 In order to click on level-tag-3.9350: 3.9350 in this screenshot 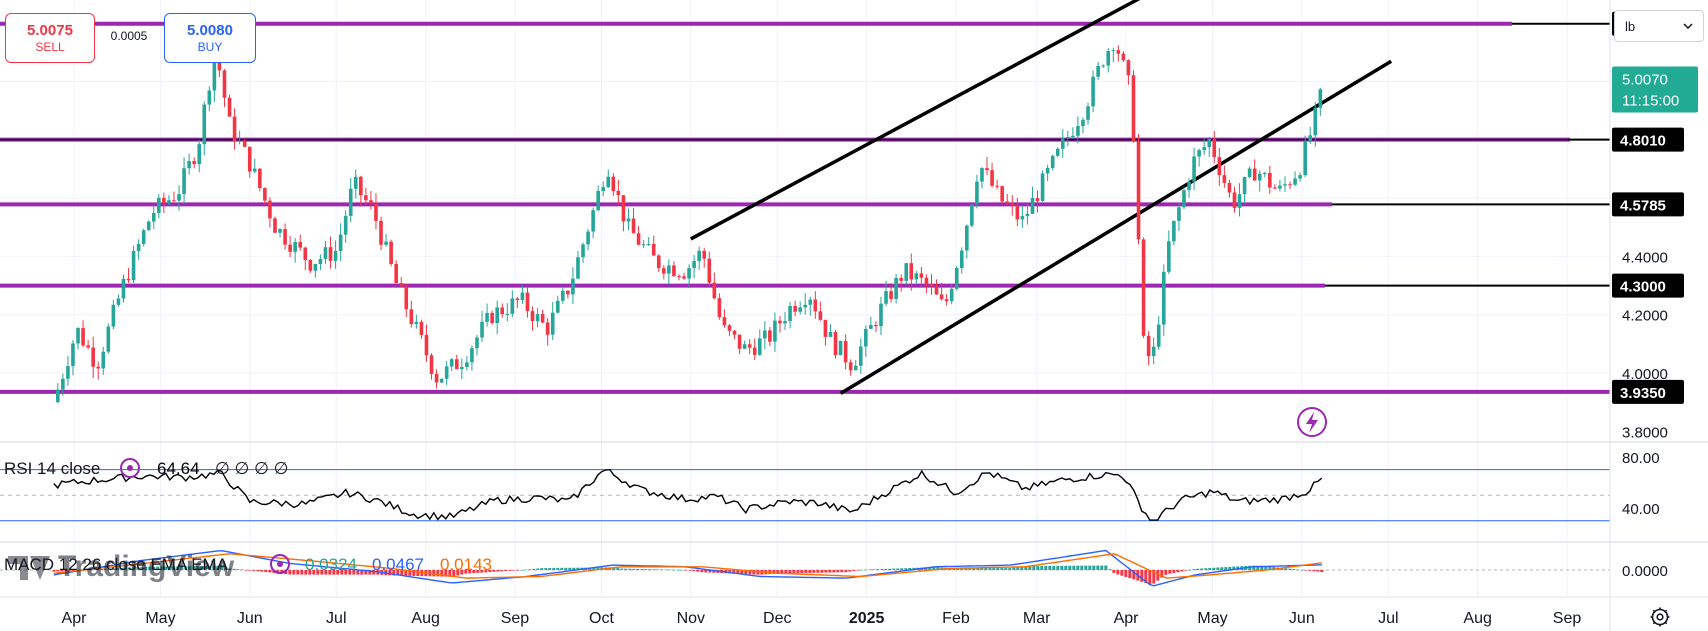, I will do `click(1648, 391)`.